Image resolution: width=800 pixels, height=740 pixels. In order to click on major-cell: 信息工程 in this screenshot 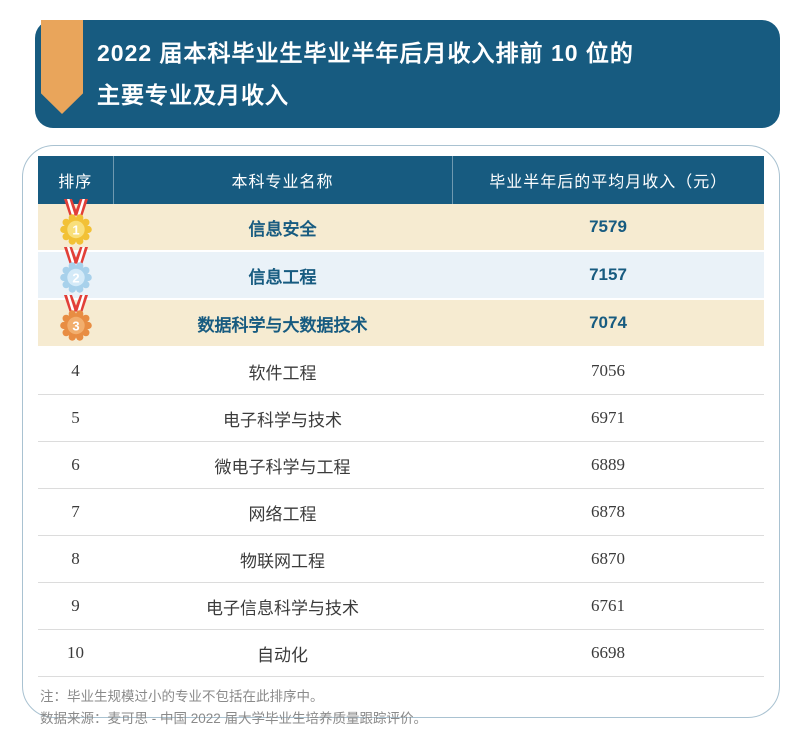, I will do `click(282, 275)`.